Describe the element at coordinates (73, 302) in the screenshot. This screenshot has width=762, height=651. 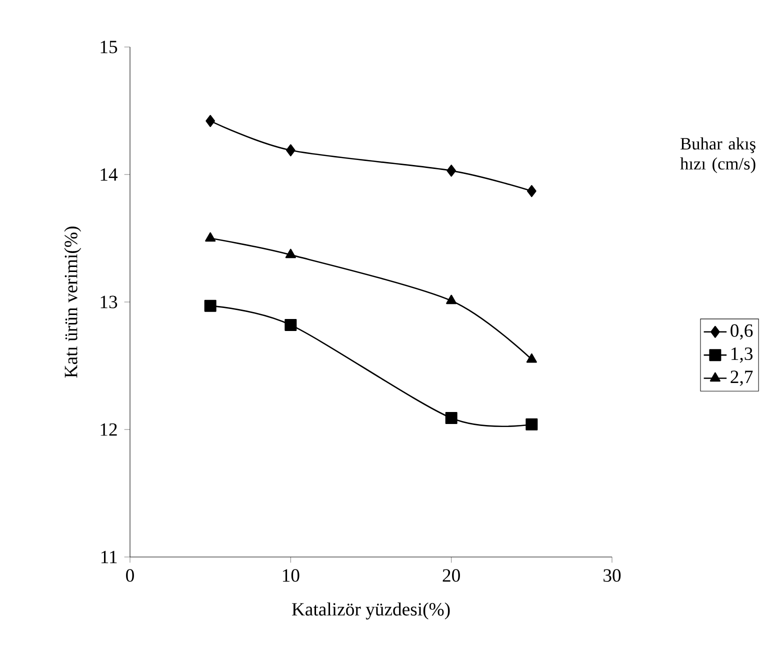
I see `y-axis-title: Katı ürün verimi(%)` at that location.